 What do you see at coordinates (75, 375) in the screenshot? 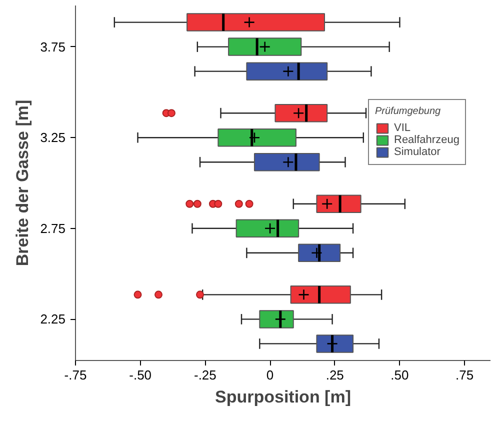
I see `x-tick-label: -.75` at bounding box center [75, 375].